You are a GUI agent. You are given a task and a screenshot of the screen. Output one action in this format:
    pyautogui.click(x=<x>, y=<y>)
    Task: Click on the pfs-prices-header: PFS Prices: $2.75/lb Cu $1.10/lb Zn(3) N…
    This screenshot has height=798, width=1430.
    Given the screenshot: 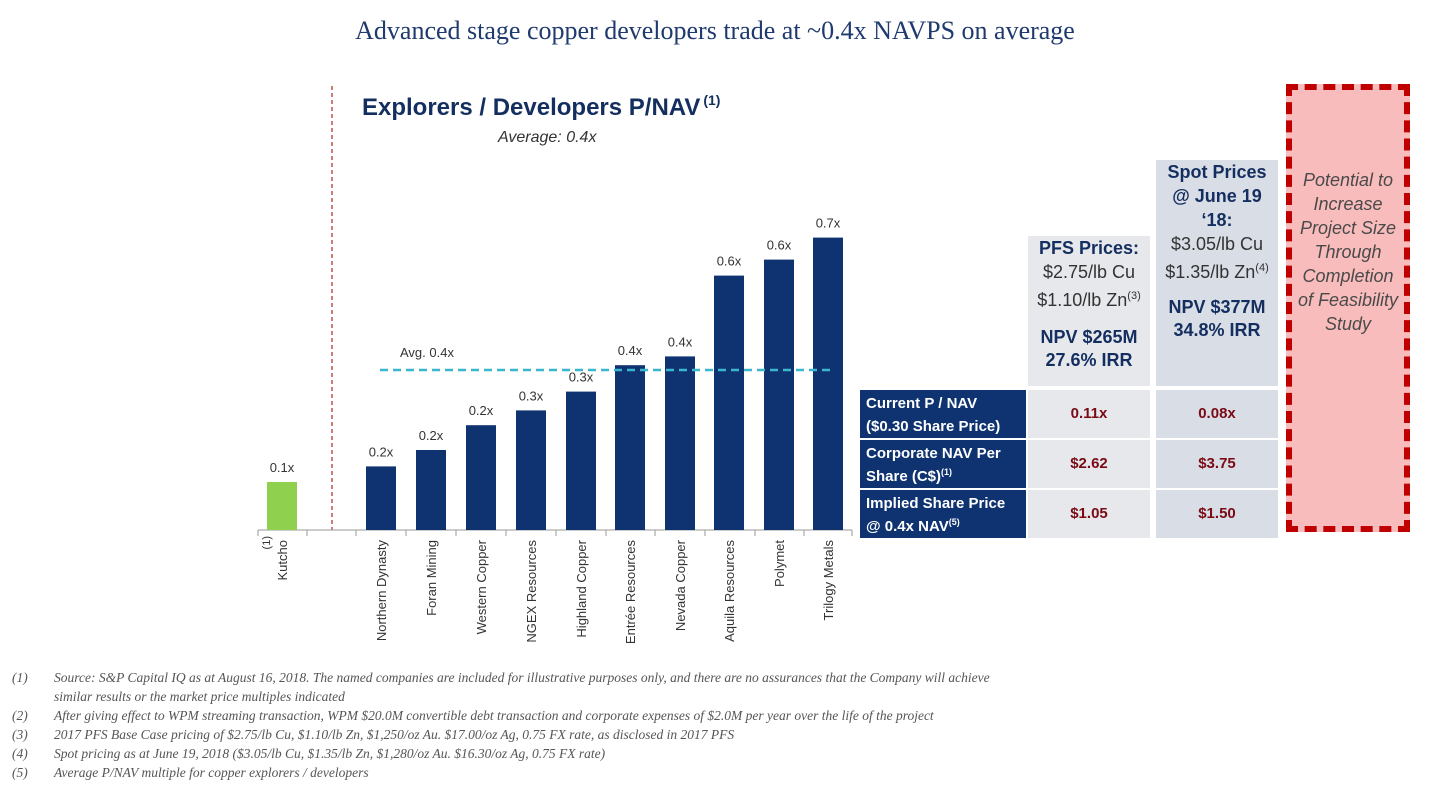 What is the action you would take?
    pyautogui.click(x=1089, y=311)
    